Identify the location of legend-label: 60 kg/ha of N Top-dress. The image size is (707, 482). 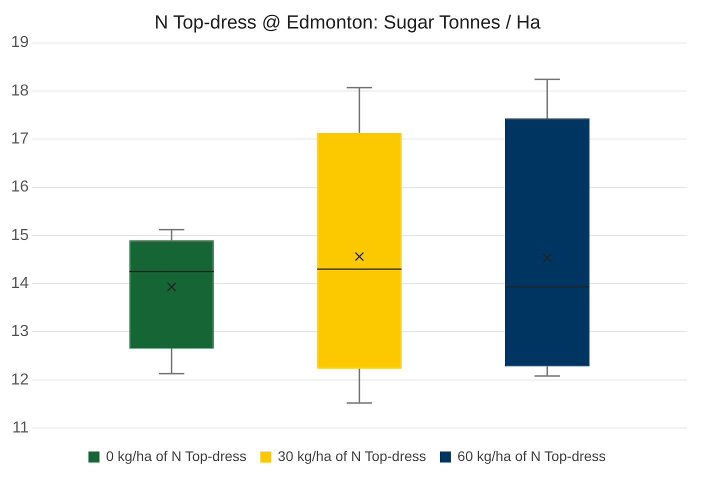
(531, 456).